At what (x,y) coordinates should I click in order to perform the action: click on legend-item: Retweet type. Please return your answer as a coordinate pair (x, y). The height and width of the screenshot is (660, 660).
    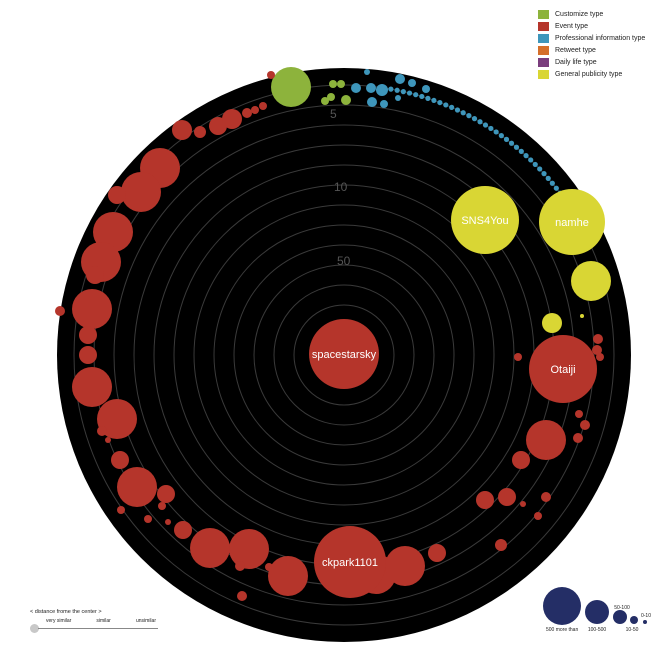
    Looking at the image, I should click on (591, 50).